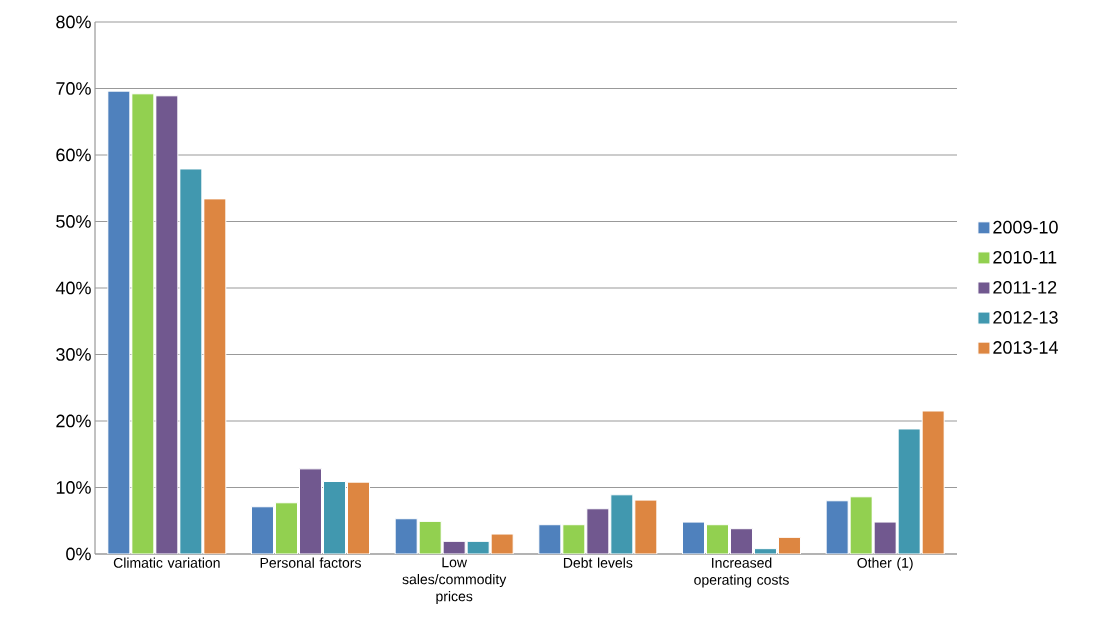 This screenshot has height=637, width=1096. What do you see at coordinates (1025, 347) in the screenshot?
I see `legend-label: 2013-14` at bounding box center [1025, 347].